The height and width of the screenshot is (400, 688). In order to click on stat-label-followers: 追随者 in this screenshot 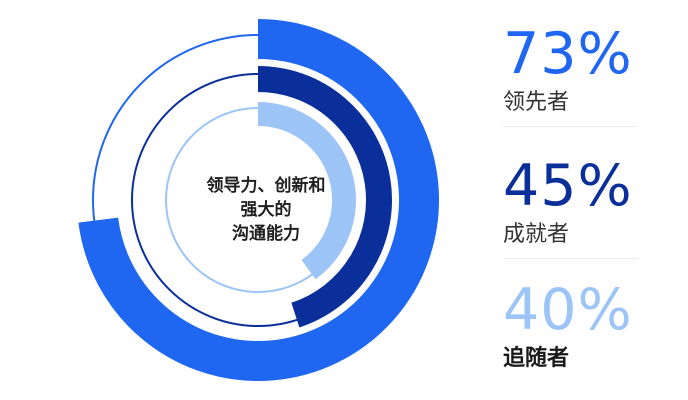, I will do `click(536, 358)`.